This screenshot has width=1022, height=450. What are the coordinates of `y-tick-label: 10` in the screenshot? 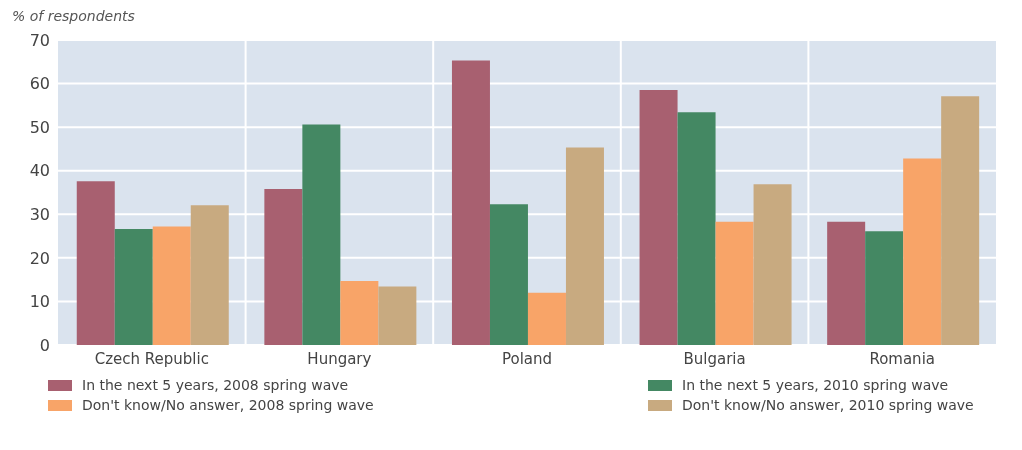 It's located at (39, 302).